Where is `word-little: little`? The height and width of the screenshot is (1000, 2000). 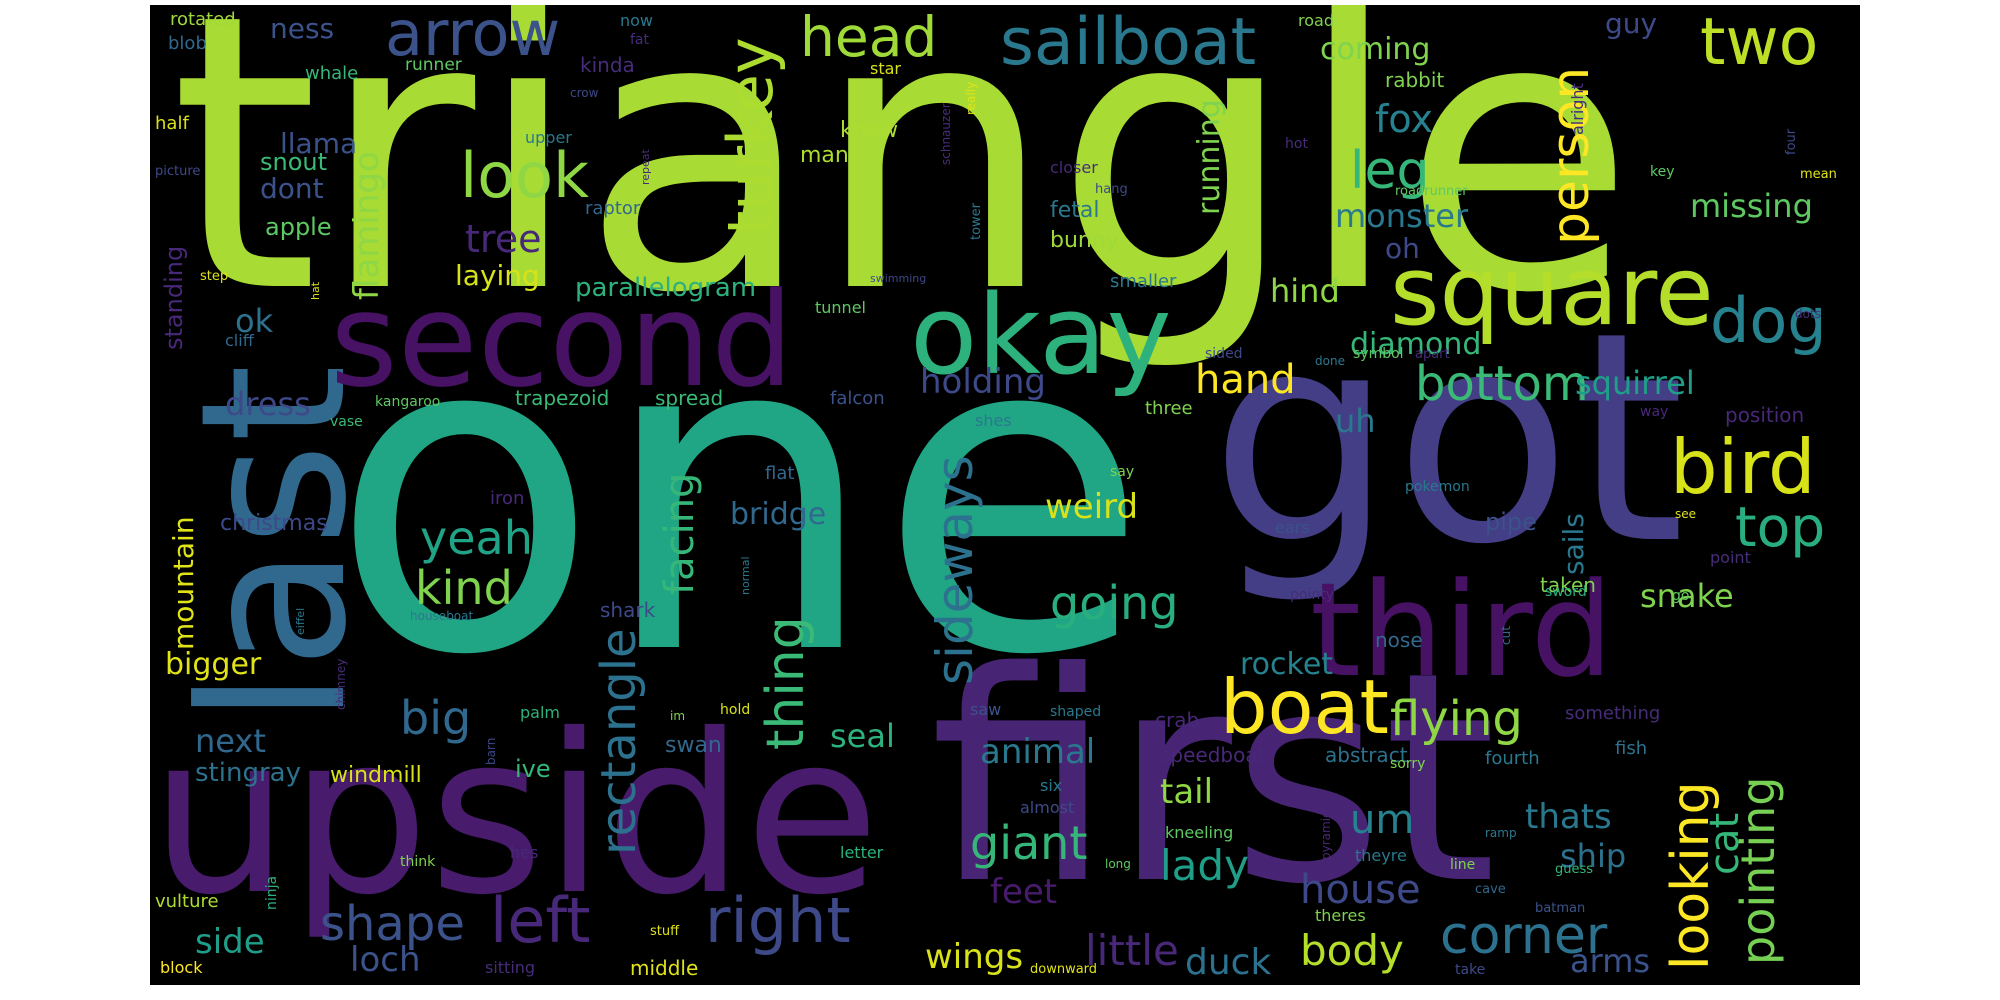 word-little: little is located at coordinates (1132, 950).